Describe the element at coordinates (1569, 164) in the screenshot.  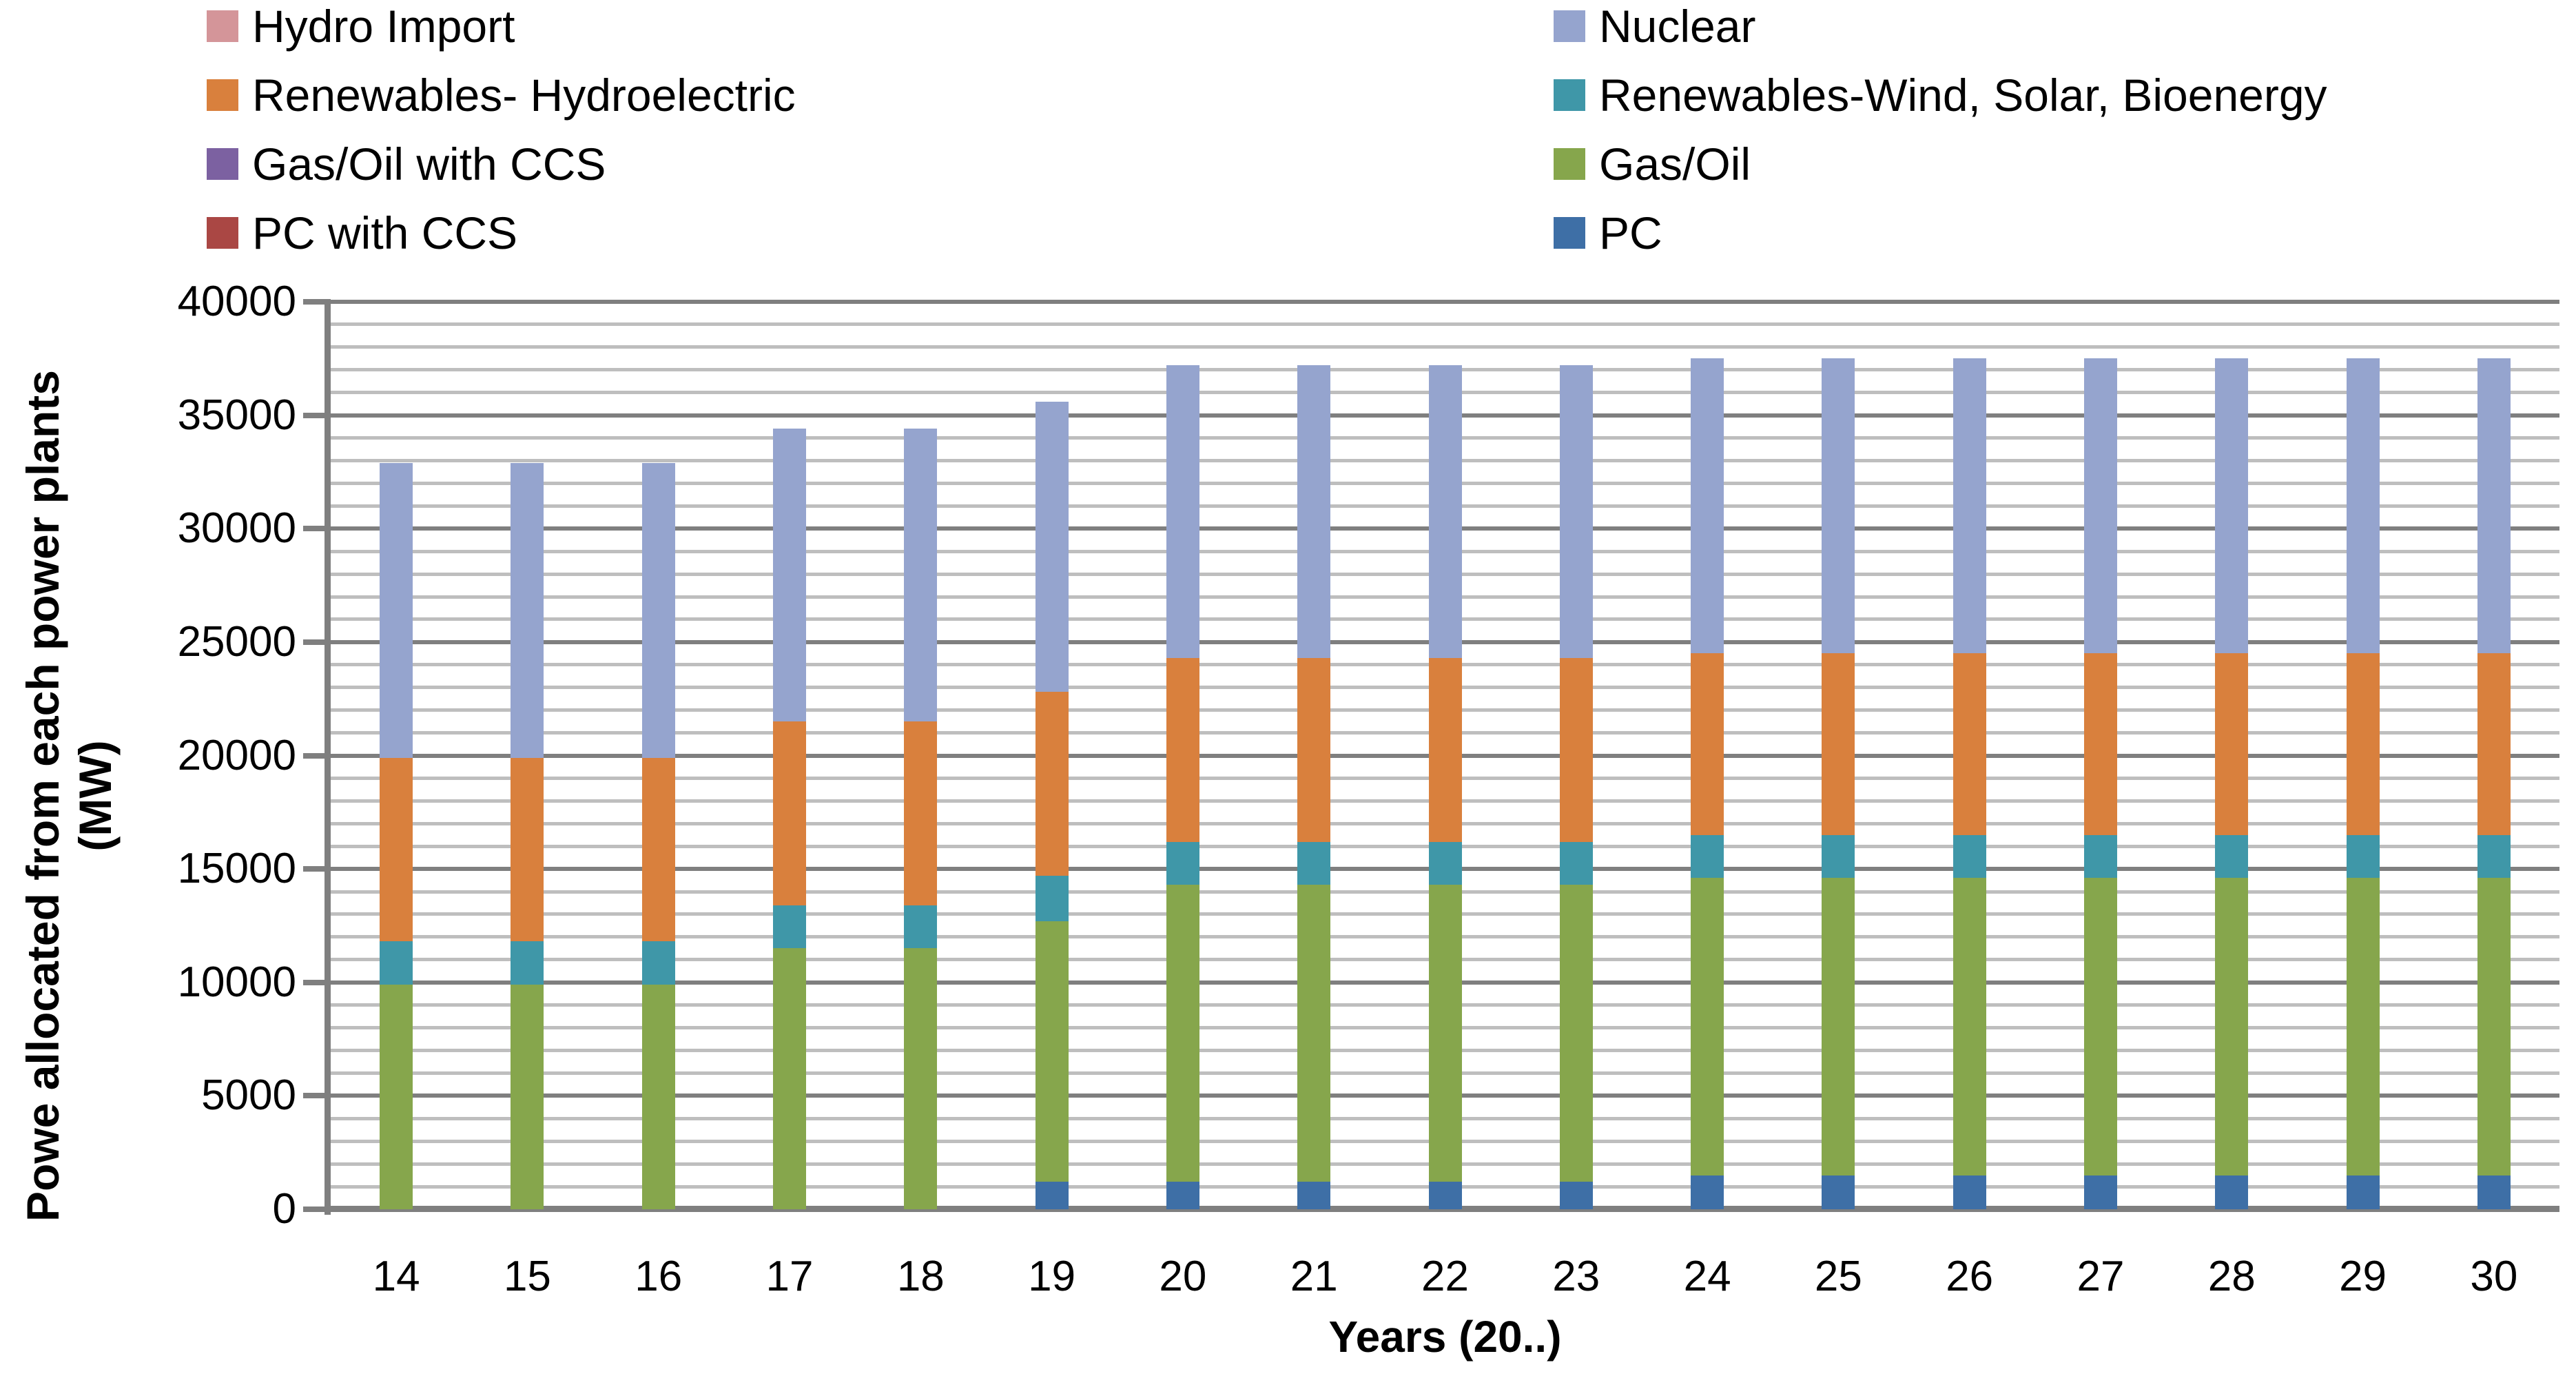
I see `legend-swatch-gas-oil` at that location.